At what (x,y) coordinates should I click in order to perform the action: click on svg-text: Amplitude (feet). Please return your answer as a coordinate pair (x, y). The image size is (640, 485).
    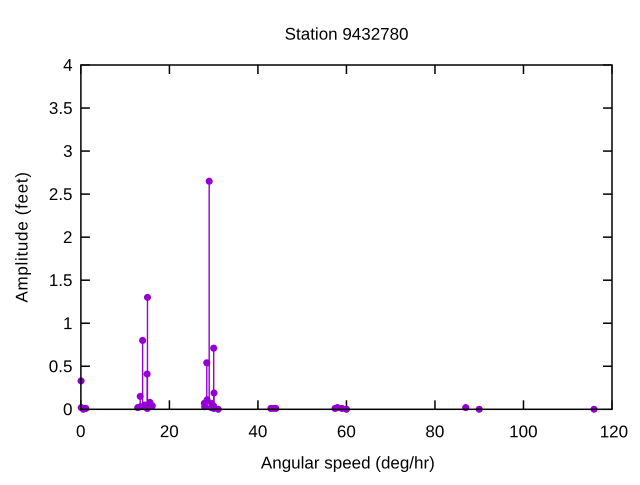
    Looking at the image, I should click on (21, 236).